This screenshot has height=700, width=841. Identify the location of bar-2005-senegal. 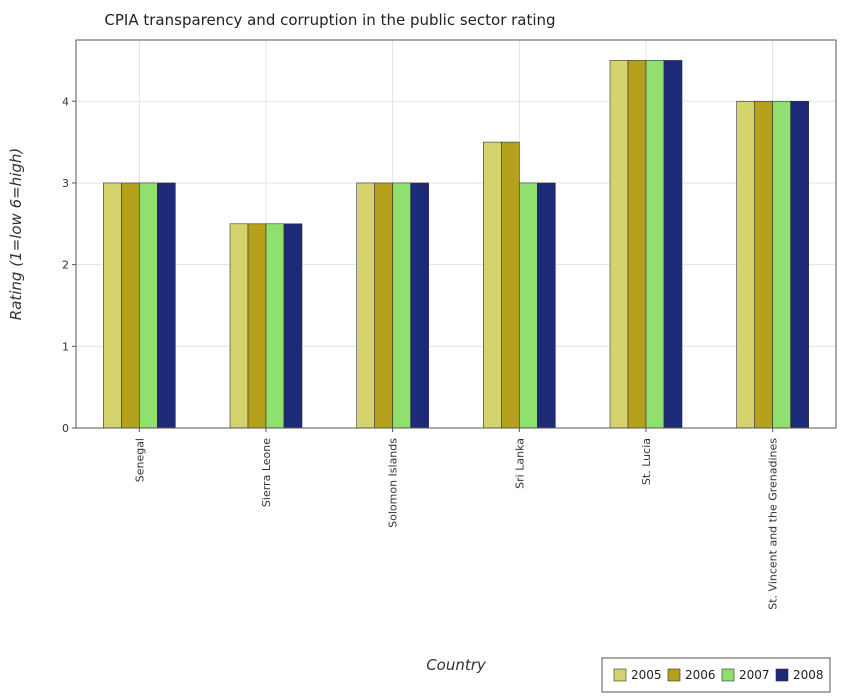
(112, 305).